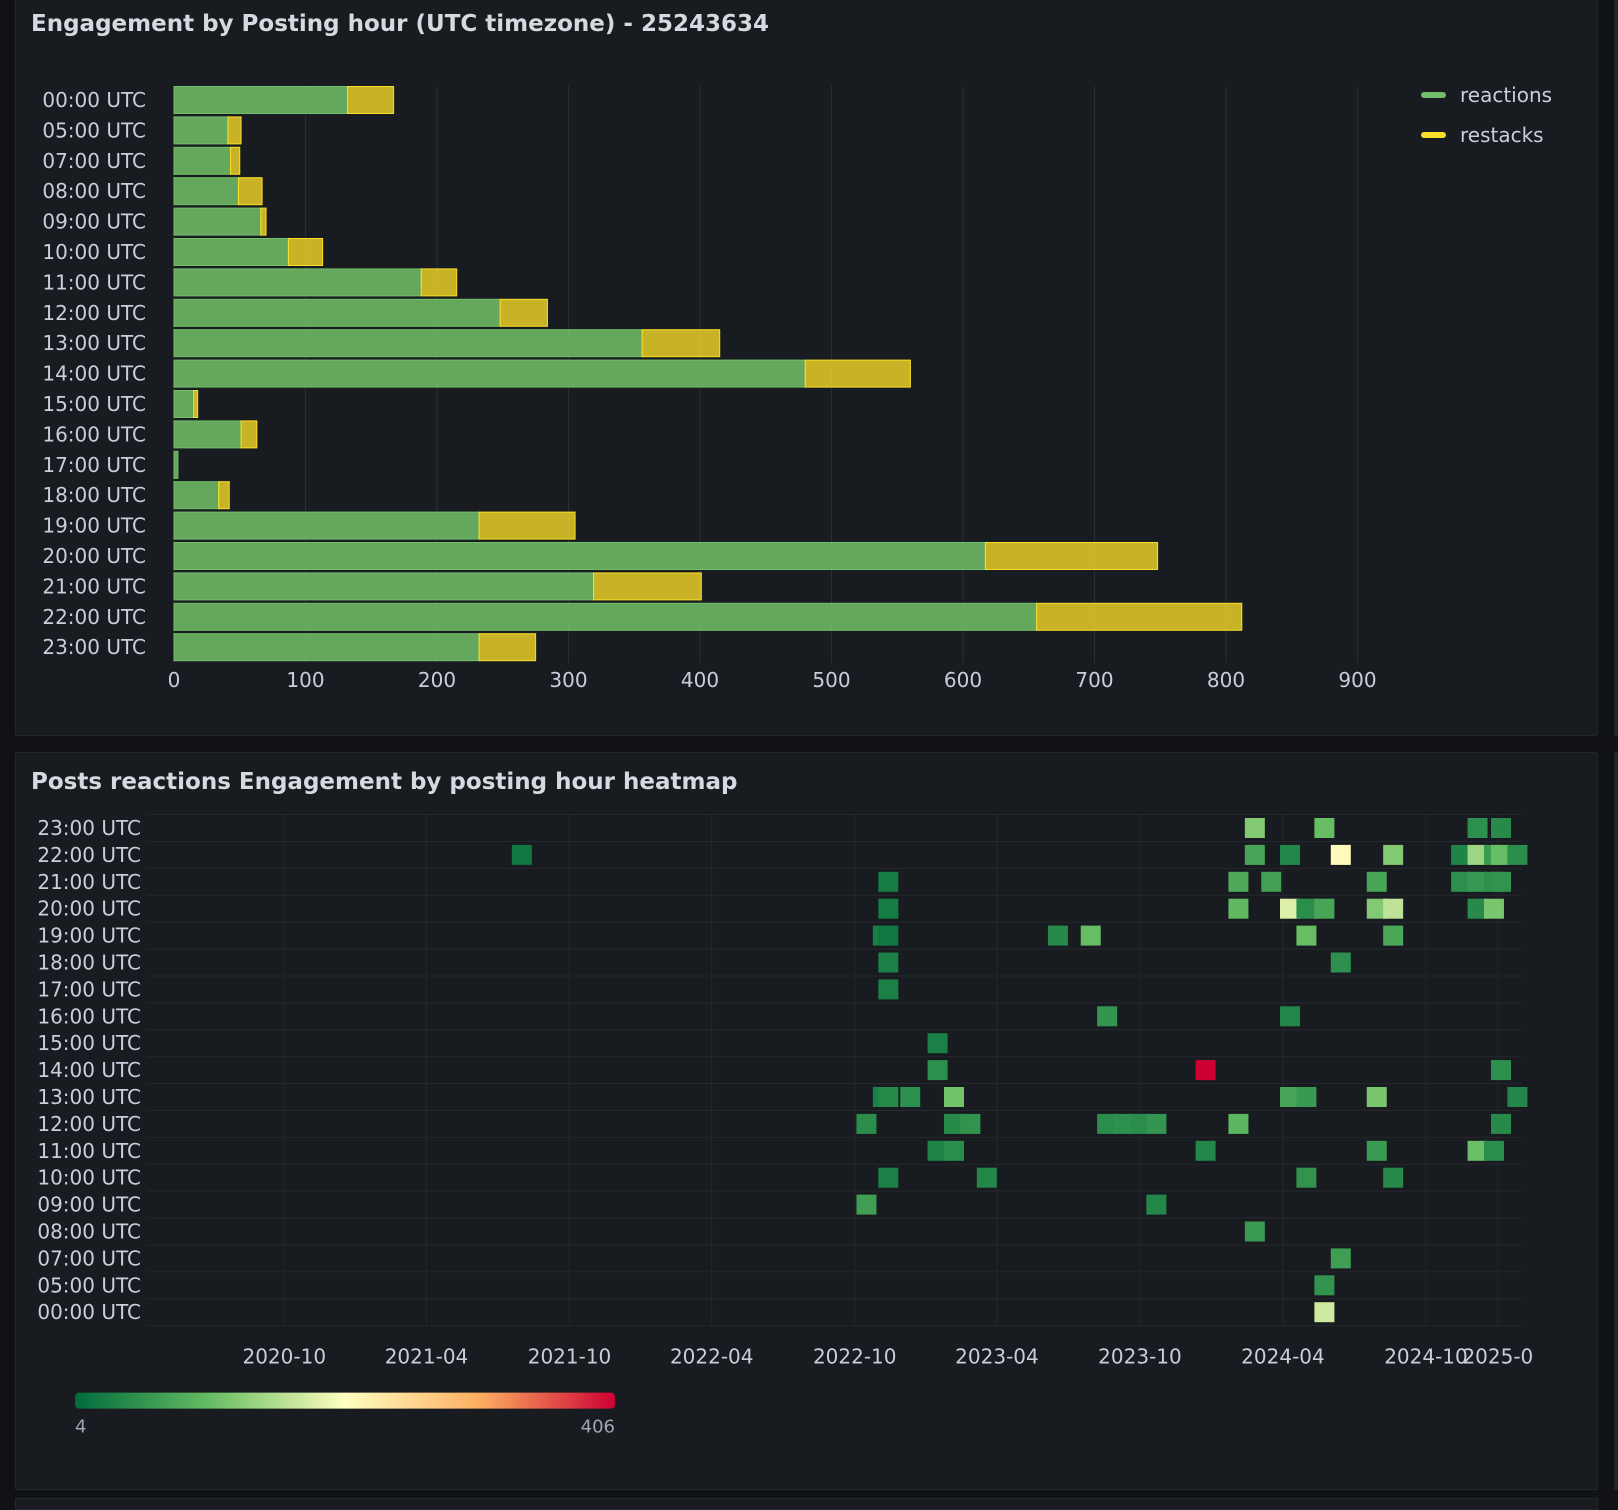 This screenshot has width=1618, height=1510. Describe the element at coordinates (94, 313) in the screenshot. I see `y-tick-label: 12:00 UTC` at that location.